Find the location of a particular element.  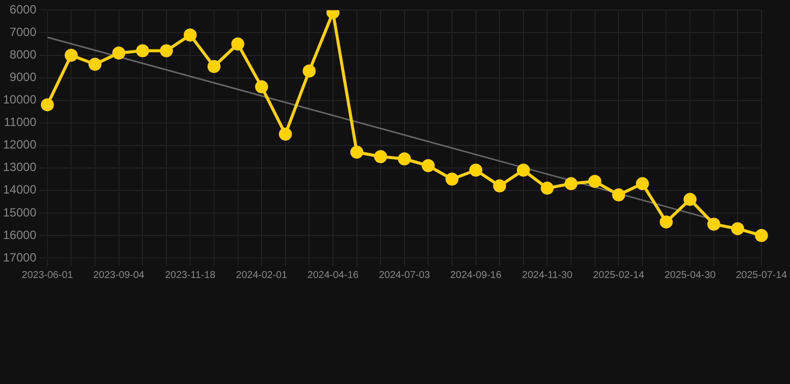

x-tick-label: 2025-04-30 is located at coordinates (690, 275).